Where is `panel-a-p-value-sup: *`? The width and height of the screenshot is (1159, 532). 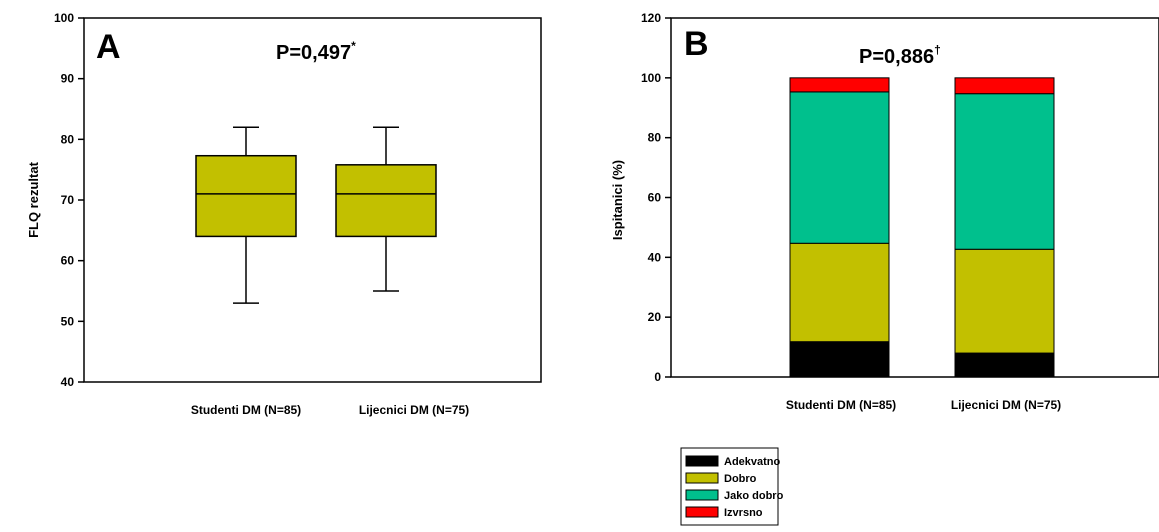 panel-a-p-value-sup: * is located at coordinates (353, 46).